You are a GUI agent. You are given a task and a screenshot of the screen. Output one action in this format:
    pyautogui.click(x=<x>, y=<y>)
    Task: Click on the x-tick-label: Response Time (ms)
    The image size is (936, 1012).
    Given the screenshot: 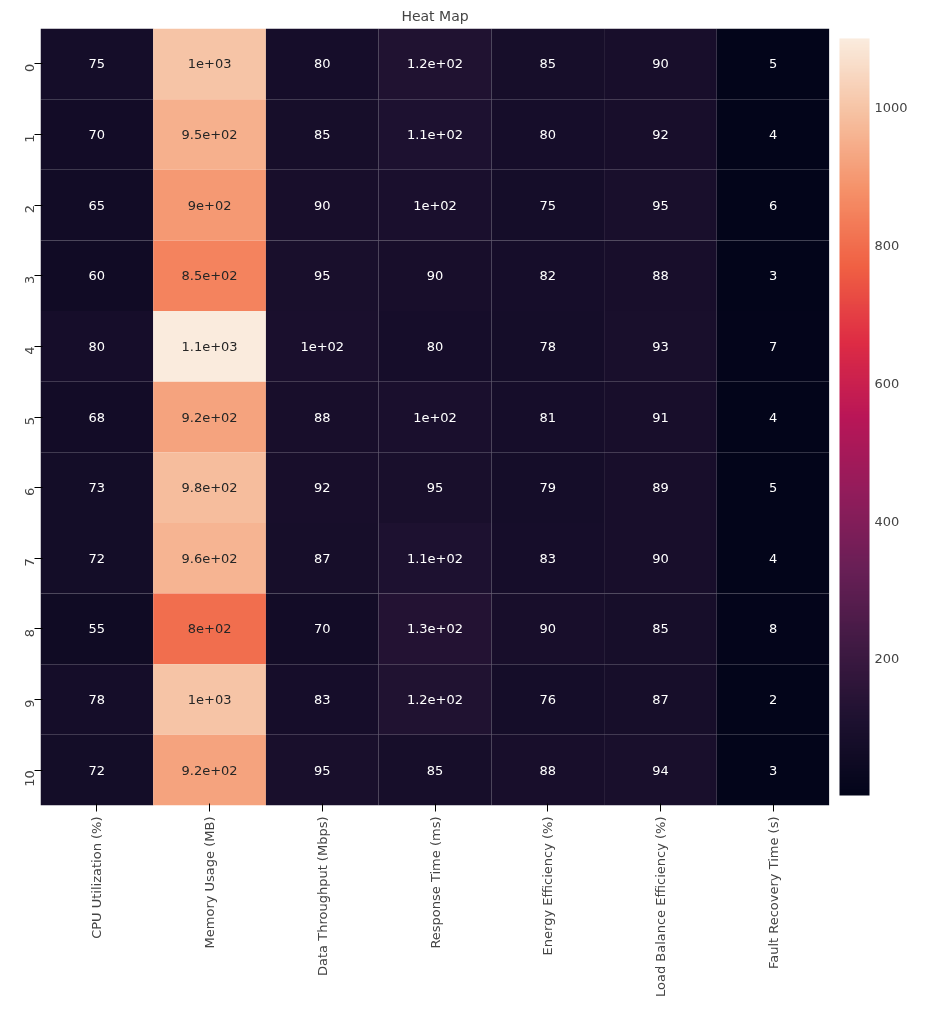 What is the action you would take?
    pyautogui.click(x=435, y=882)
    